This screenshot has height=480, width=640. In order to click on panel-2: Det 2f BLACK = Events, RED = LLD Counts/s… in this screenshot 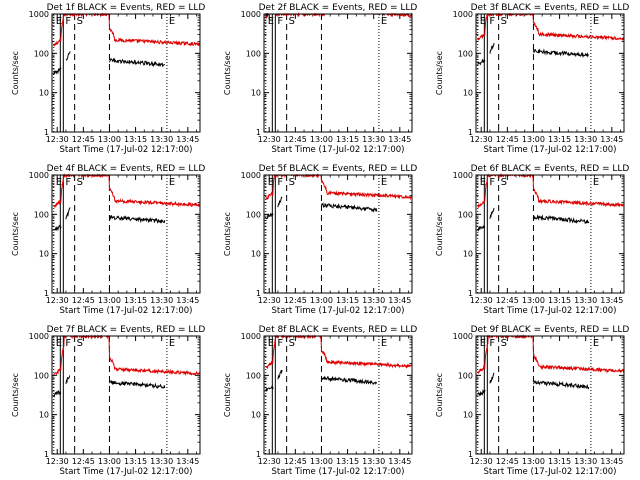, I will do `click(320, 79)`.